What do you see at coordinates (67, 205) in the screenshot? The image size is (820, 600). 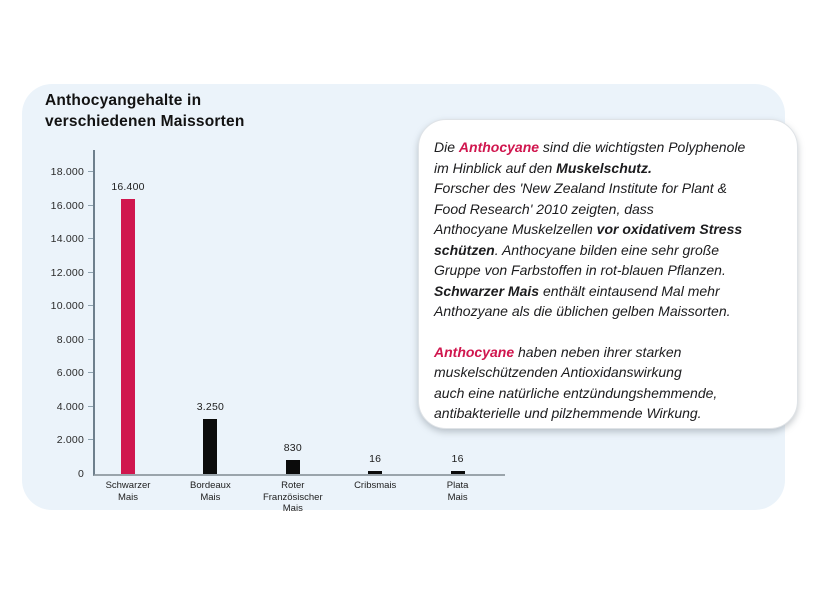 I see `y-tick-label: 16.000` at bounding box center [67, 205].